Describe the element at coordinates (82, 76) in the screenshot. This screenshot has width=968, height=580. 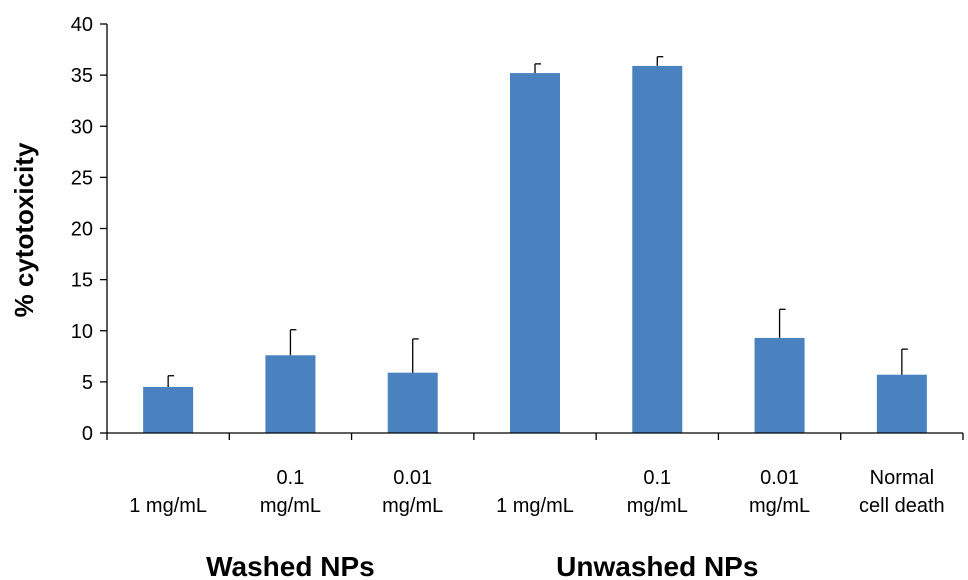
I see `y-tick-label: 35` at that location.